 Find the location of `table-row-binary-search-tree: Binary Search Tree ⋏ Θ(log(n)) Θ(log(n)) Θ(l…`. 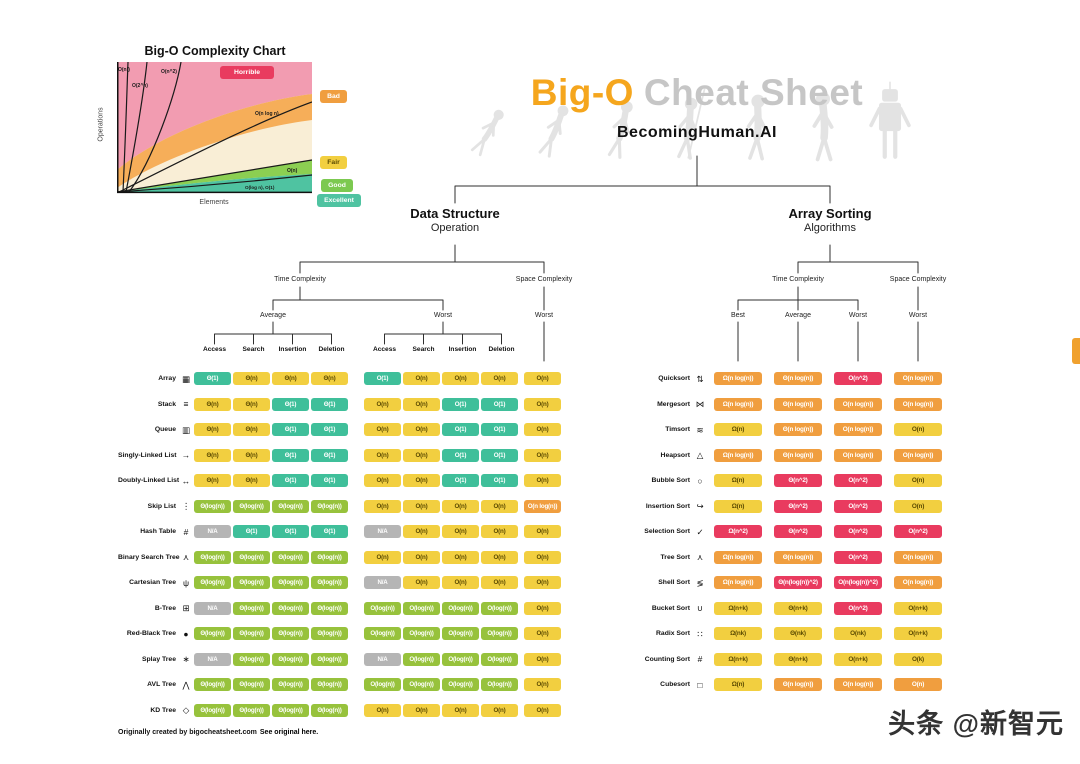

table-row-binary-search-tree: Binary Search Tree ⋏ Θ(log(n)) Θ(log(n)) Θ(l… is located at coordinates (340, 558).